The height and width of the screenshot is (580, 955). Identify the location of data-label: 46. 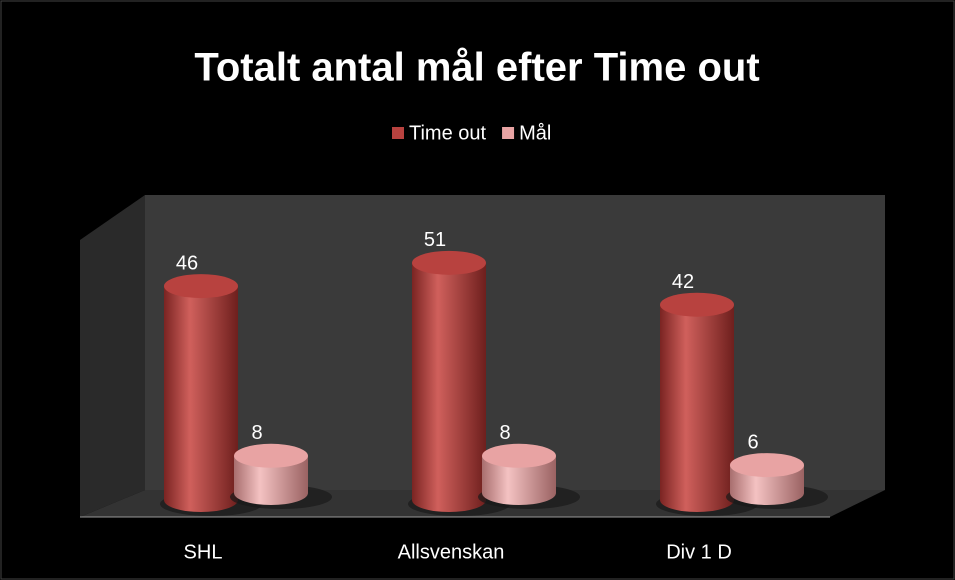
(187, 263).